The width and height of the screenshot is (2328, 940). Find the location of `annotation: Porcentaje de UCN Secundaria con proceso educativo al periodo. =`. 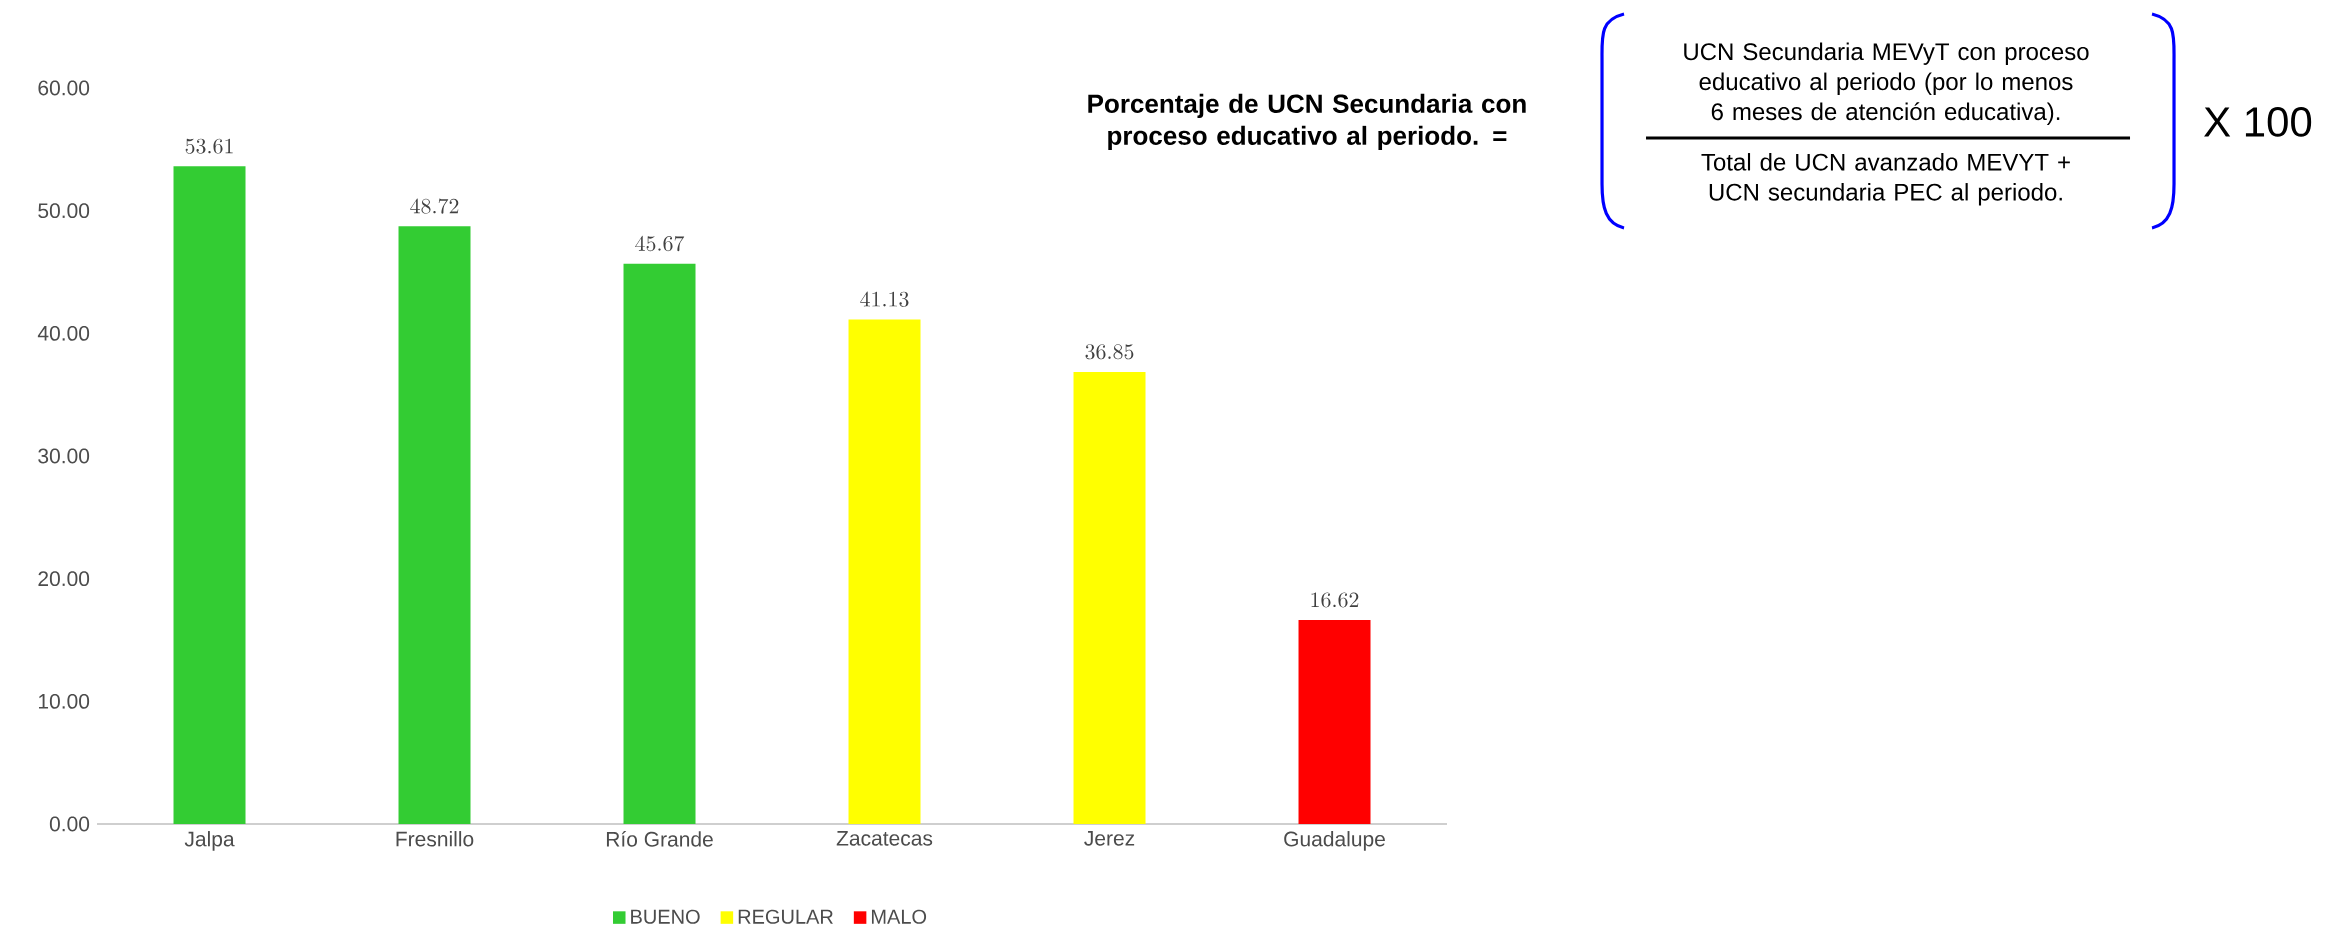

annotation: Porcentaje de UCN Secundaria con proceso educativo al periodo. = is located at coordinates (1307, 122).